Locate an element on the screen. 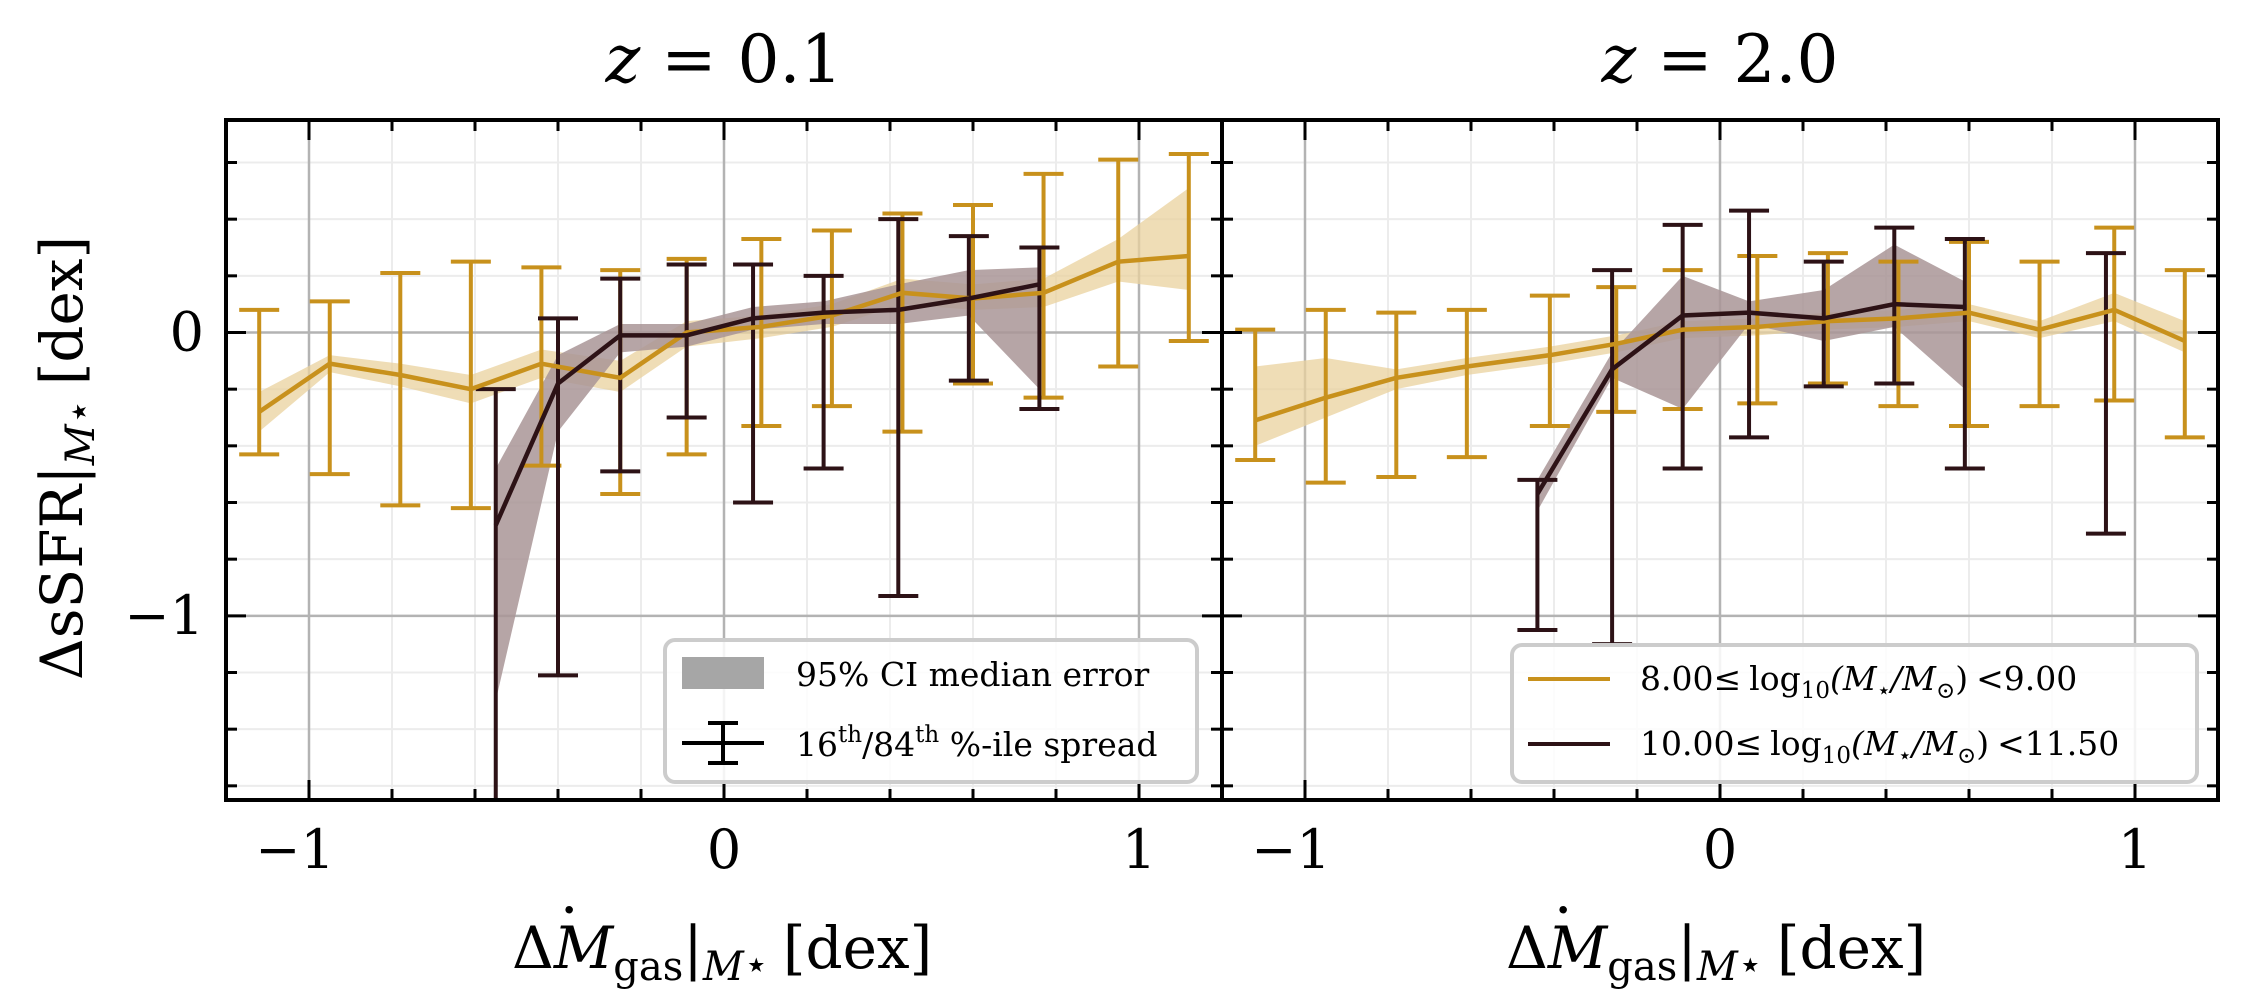  x-axis-label-right: ΔMgas|M⋆ [dex] · is located at coordinates (1716, 933).